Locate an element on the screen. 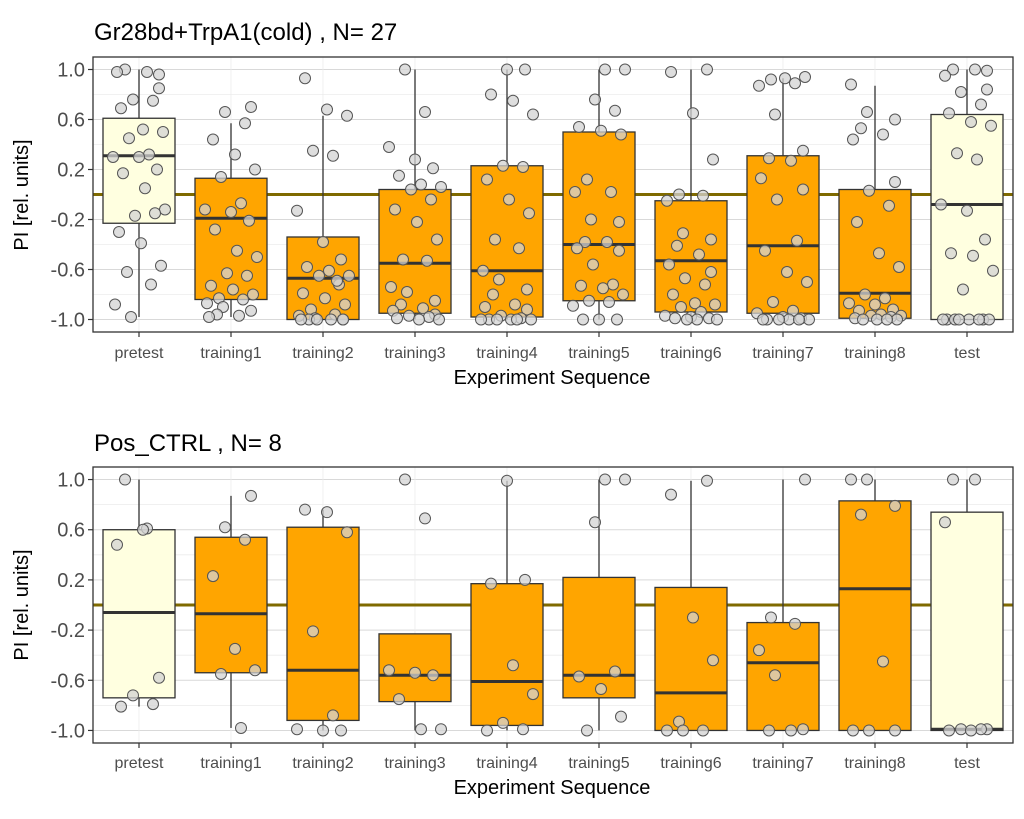 The width and height of the screenshot is (1024, 819). x-tick-label: training1 is located at coordinates (230, 353).